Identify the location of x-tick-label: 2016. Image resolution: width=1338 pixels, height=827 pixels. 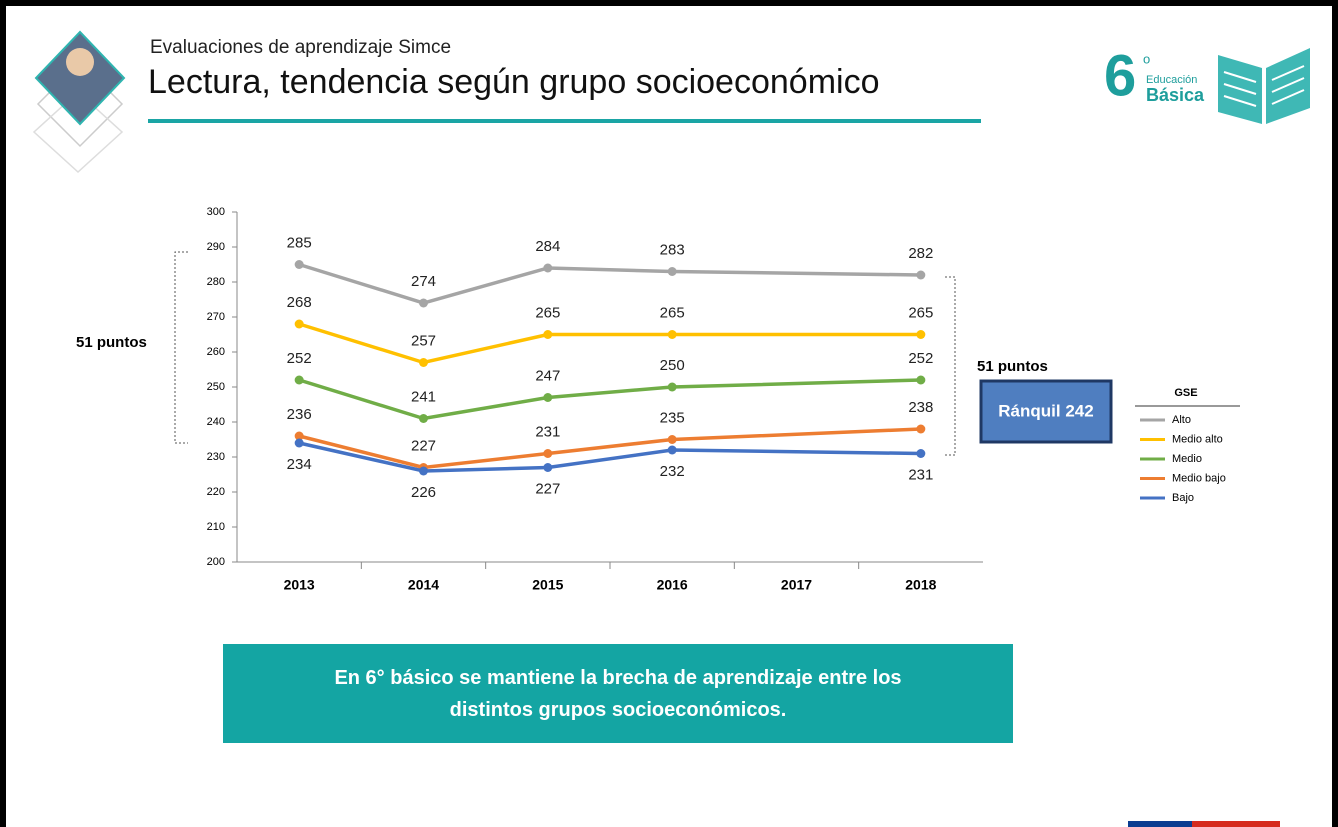
(672, 585).